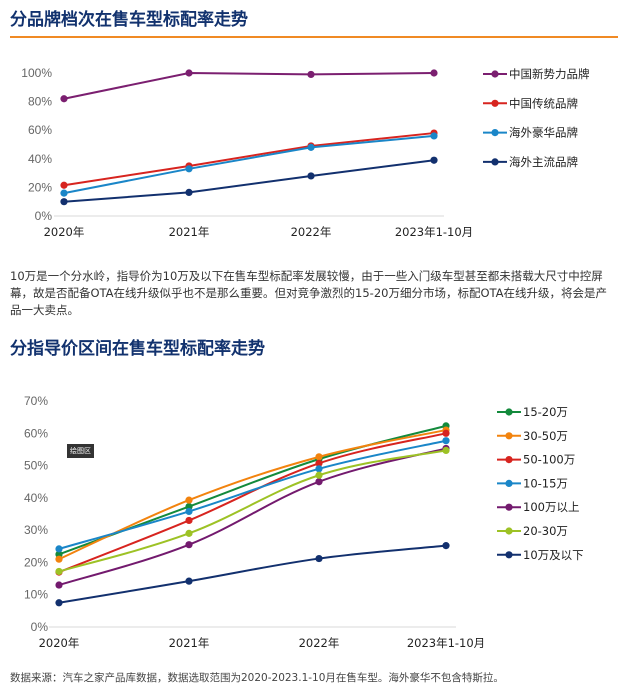 The width and height of the screenshot is (620, 694). I want to click on legend-label: 15-20万, so click(545, 412).